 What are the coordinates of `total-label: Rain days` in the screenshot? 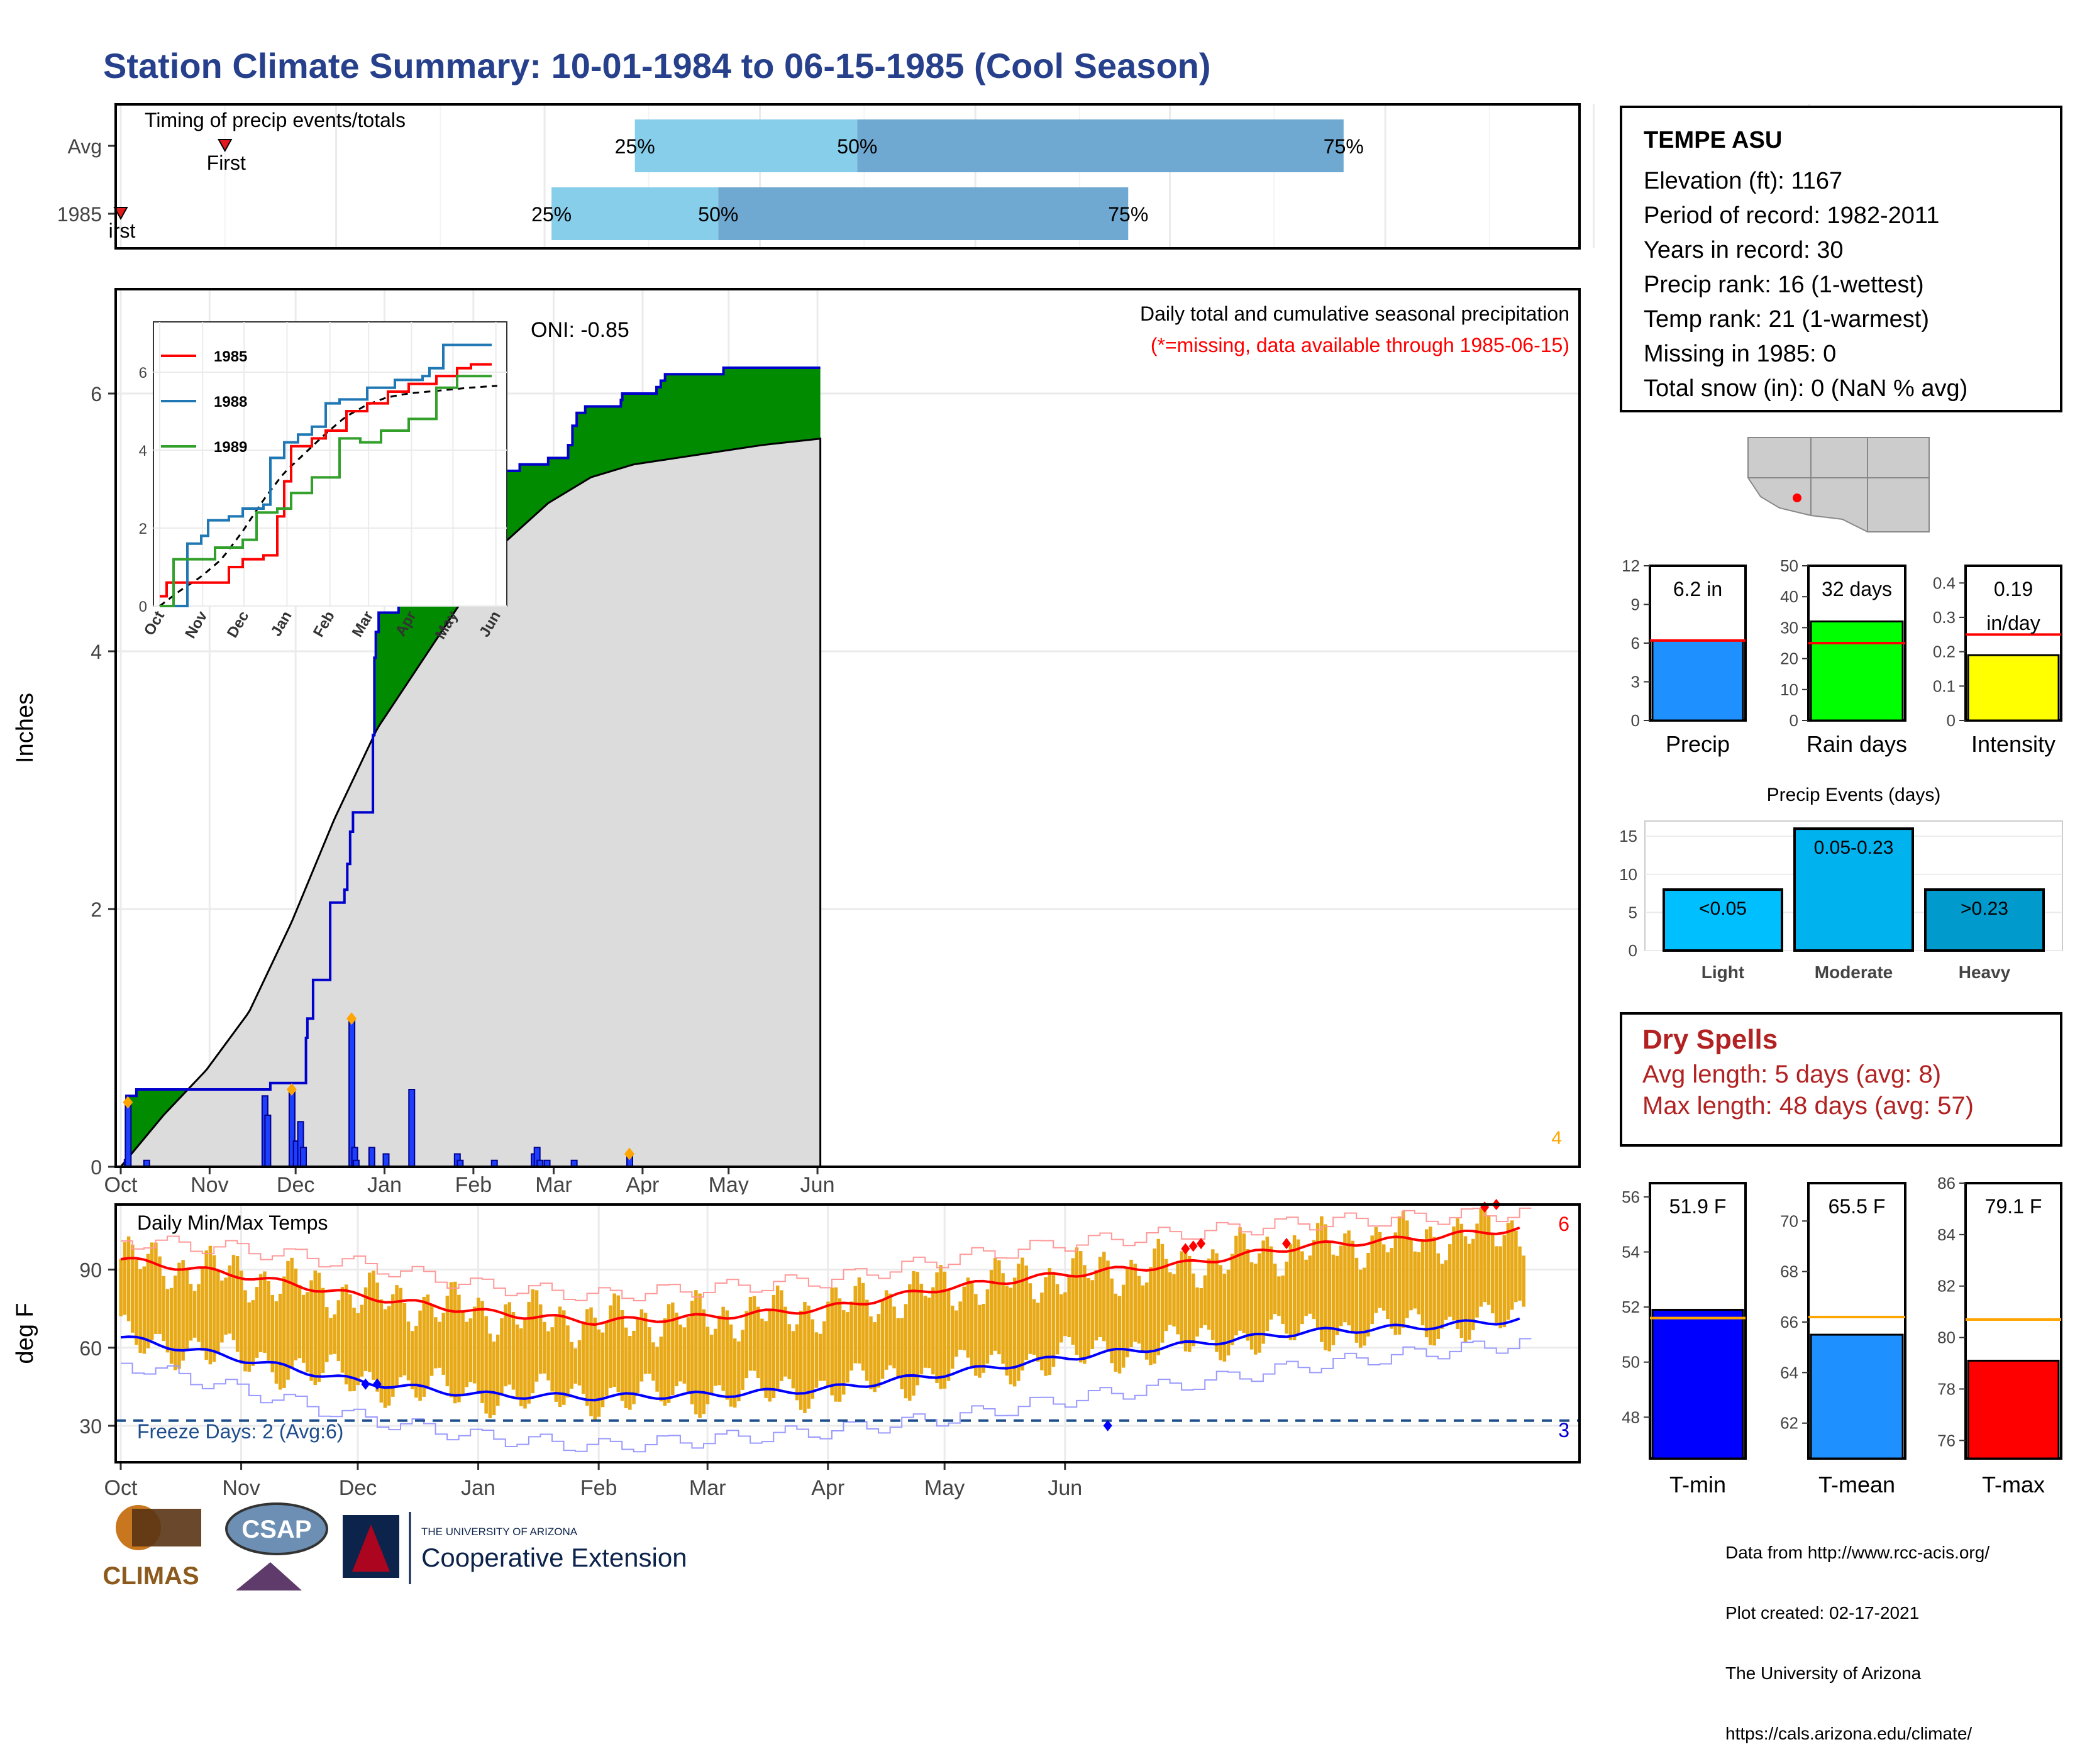 It's located at (1857, 744).